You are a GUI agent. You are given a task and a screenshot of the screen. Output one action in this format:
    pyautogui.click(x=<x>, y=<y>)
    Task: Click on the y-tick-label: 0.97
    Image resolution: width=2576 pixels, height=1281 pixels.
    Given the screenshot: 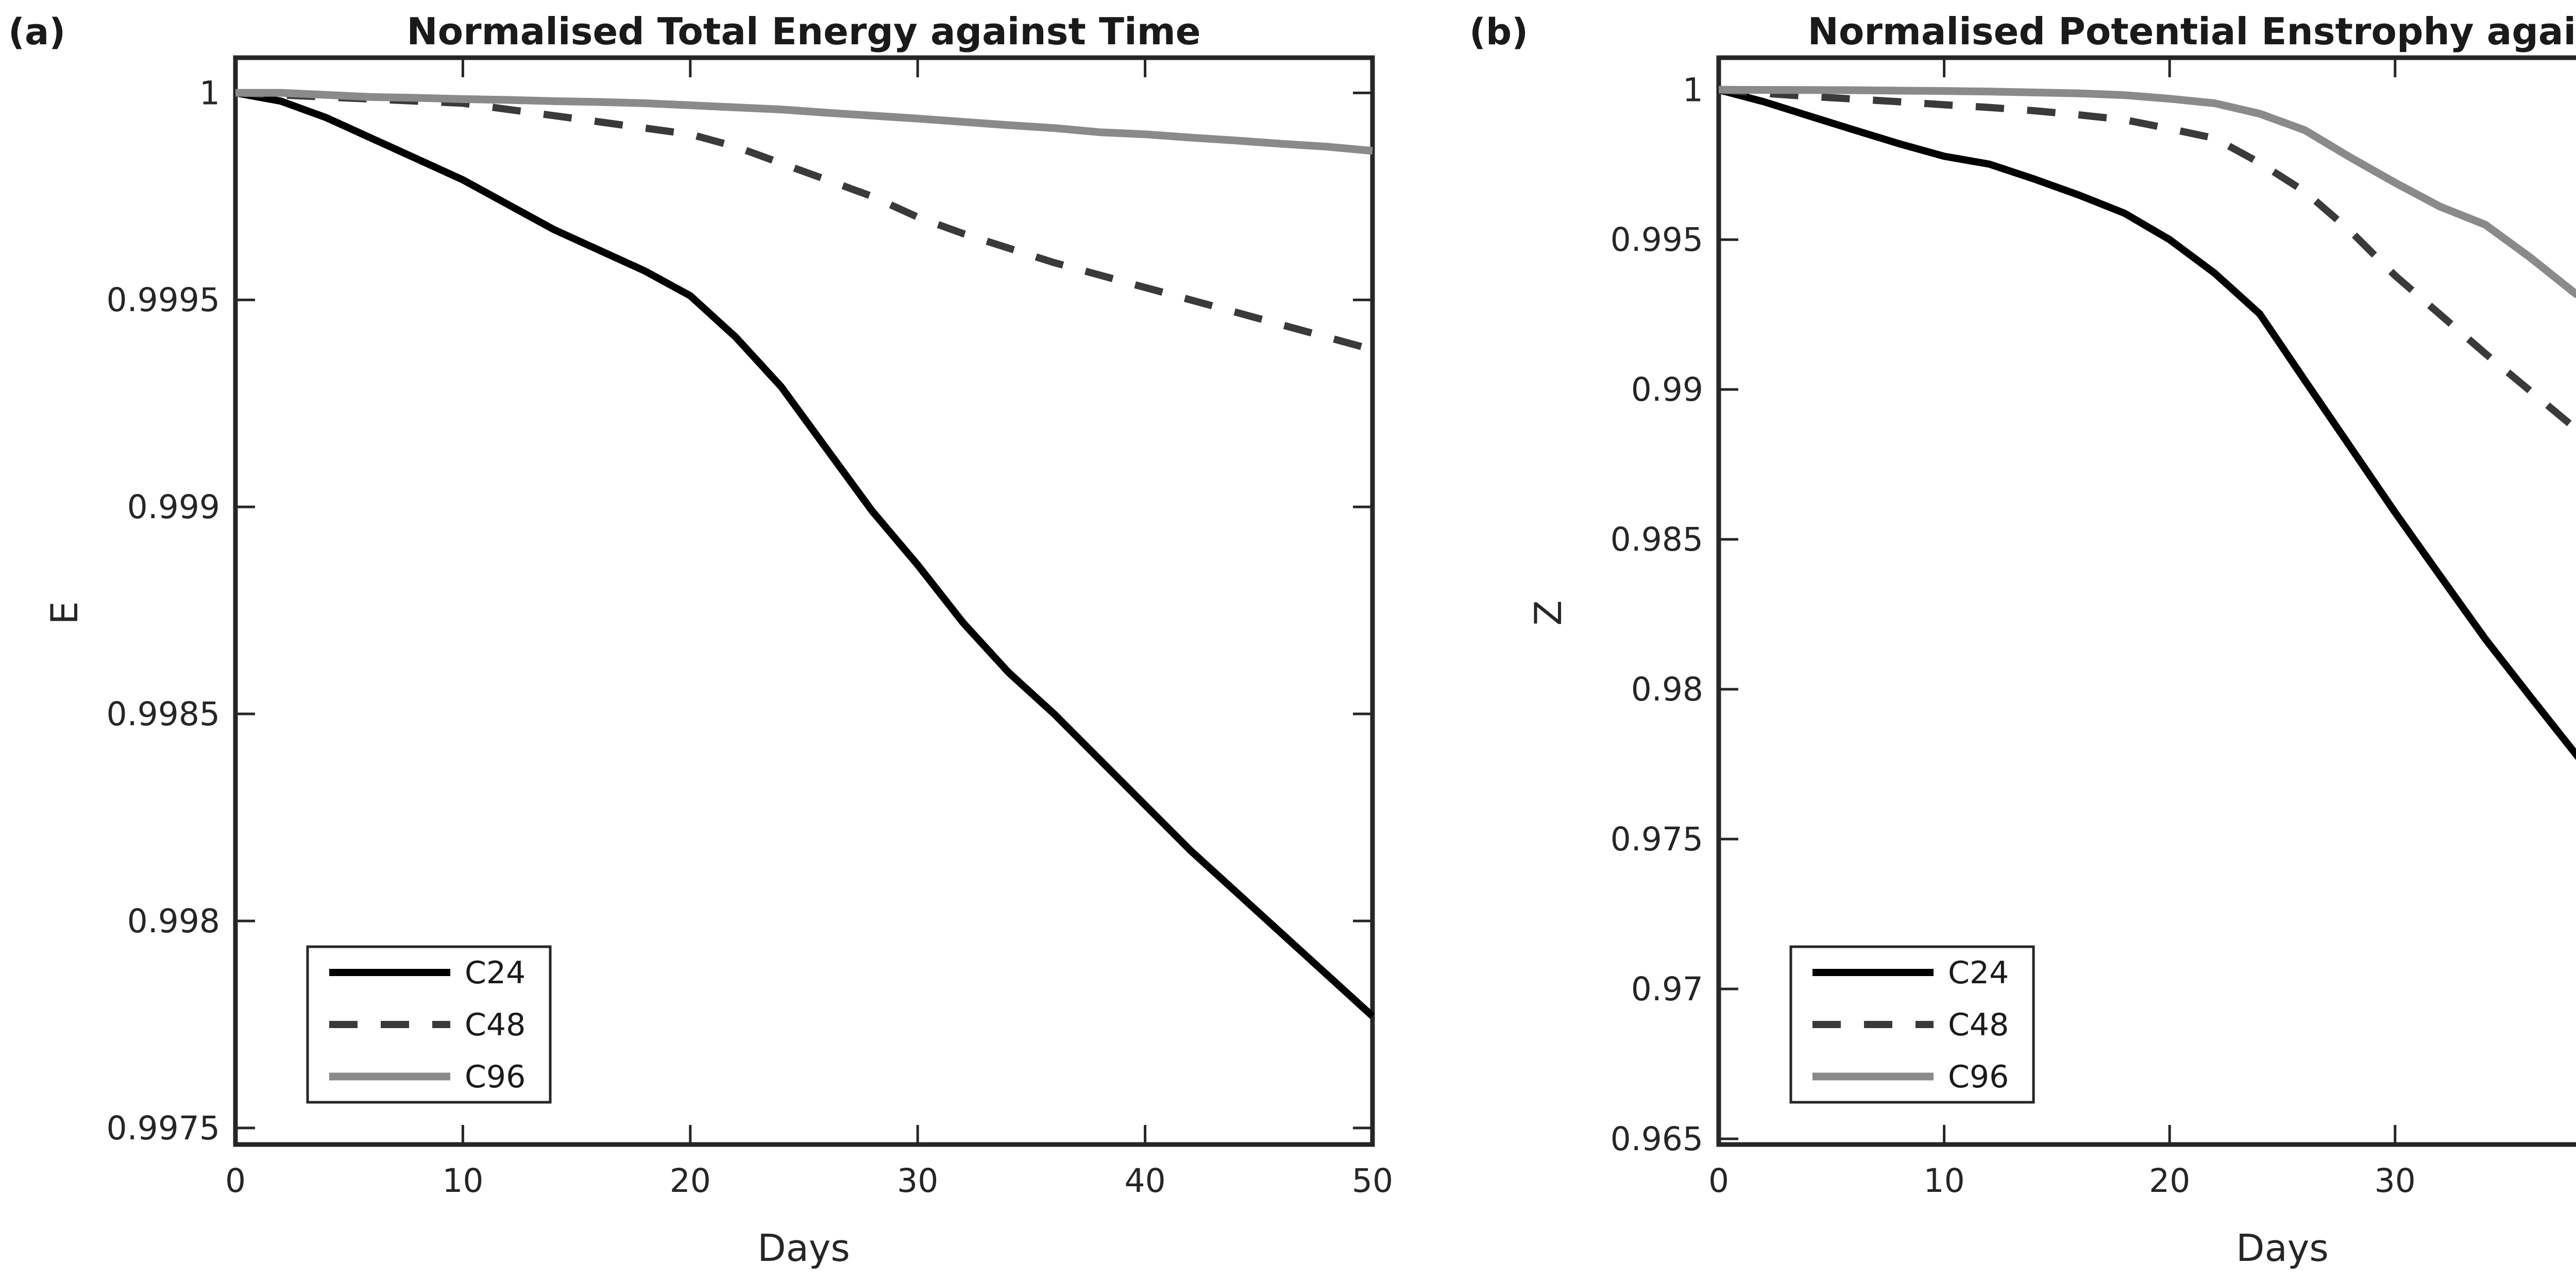 What is the action you would take?
    pyautogui.click(x=1667, y=989)
    